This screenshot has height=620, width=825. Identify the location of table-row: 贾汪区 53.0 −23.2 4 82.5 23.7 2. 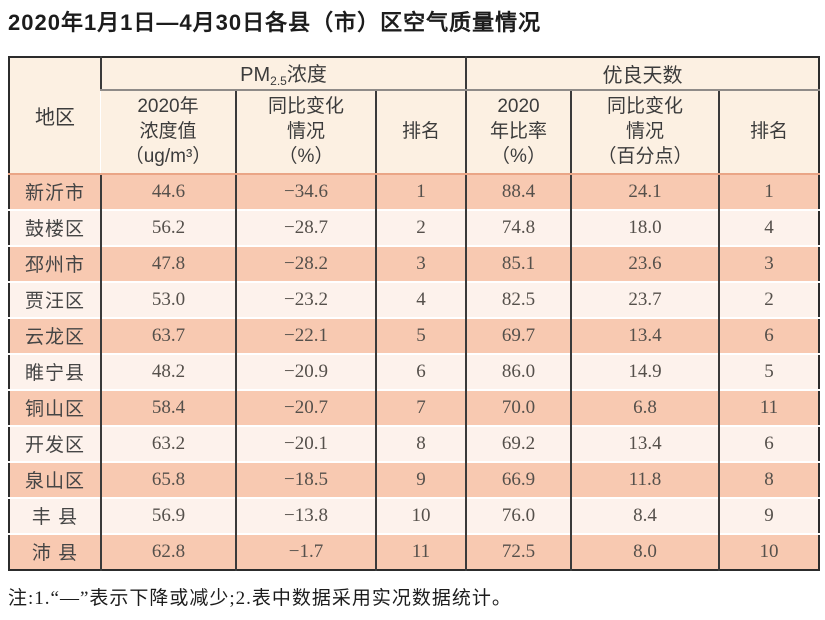
(414, 299).